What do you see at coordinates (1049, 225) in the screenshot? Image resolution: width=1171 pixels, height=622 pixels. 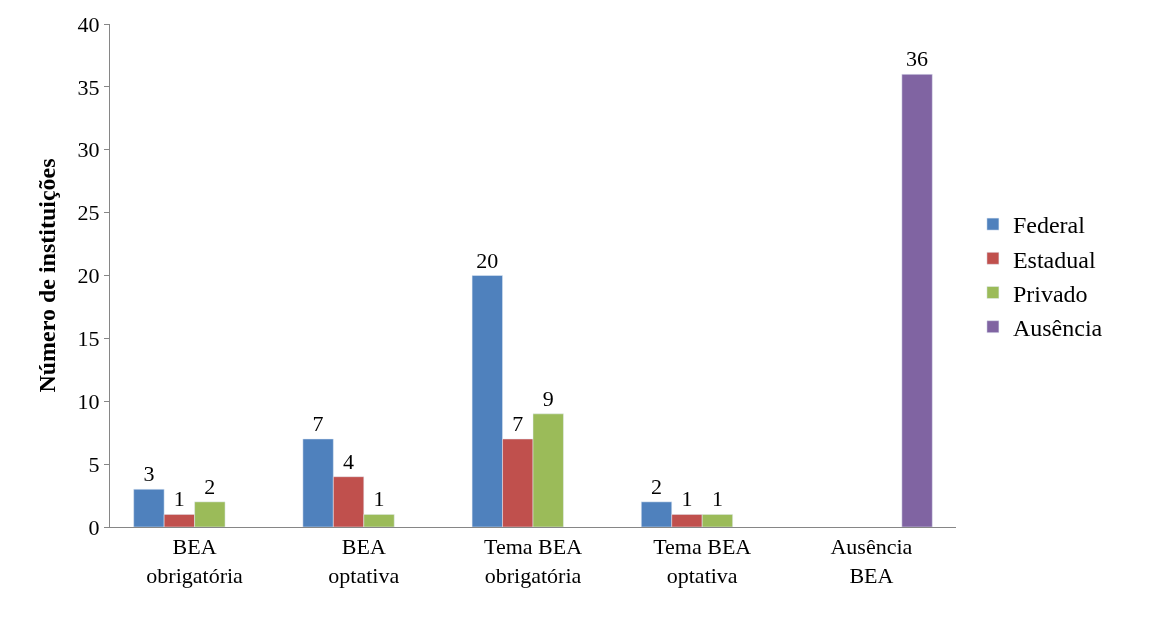 I see `legend-label: Federal` at bounding box center [1049, 225].